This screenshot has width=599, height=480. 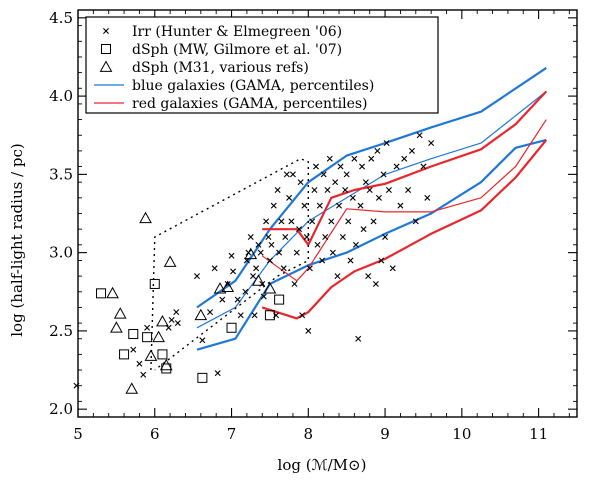 I want to click on y-tick-label: 3.0, so click(x=61, y=253).